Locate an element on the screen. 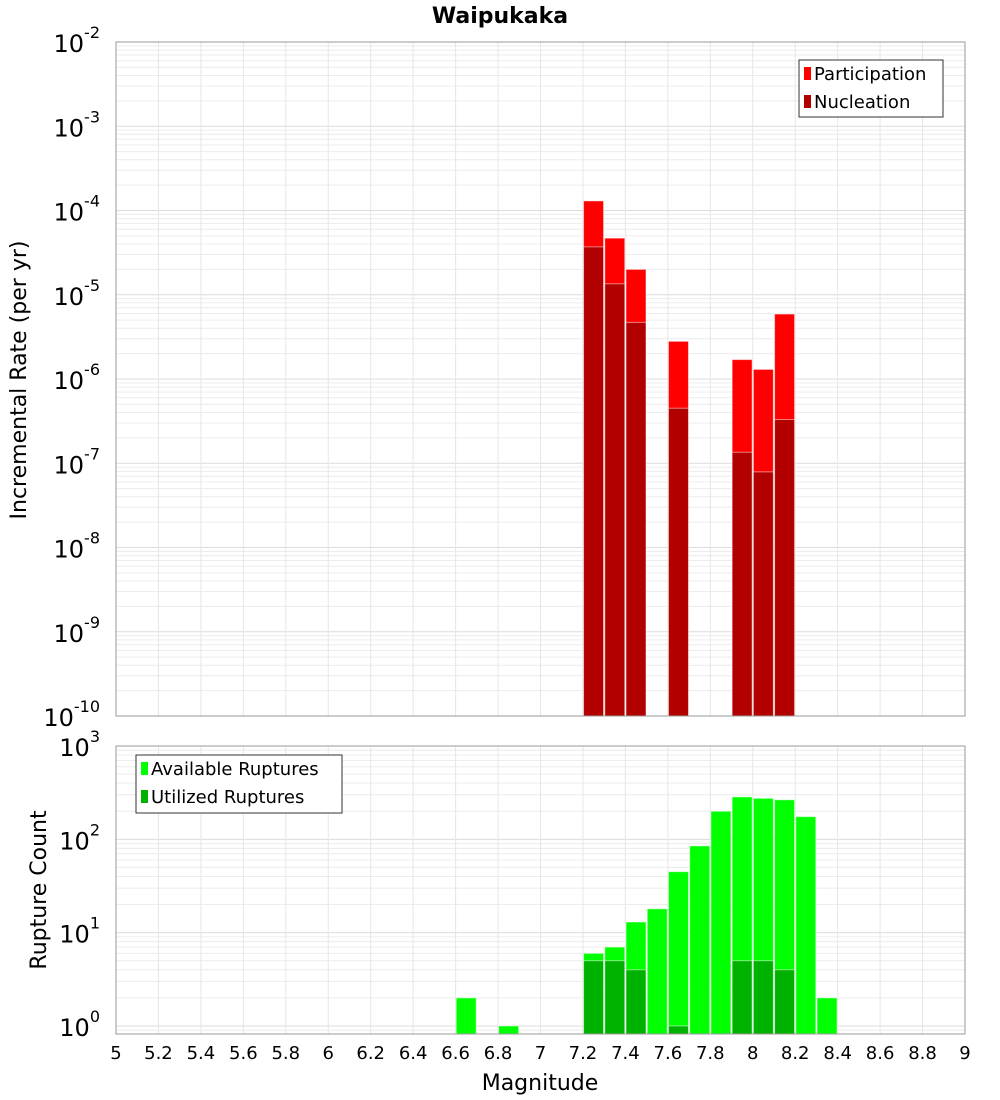 The width and height of the screenshot is (1000, 1100). y-tick-exponent: 2 is located at coordinates (95, 829).